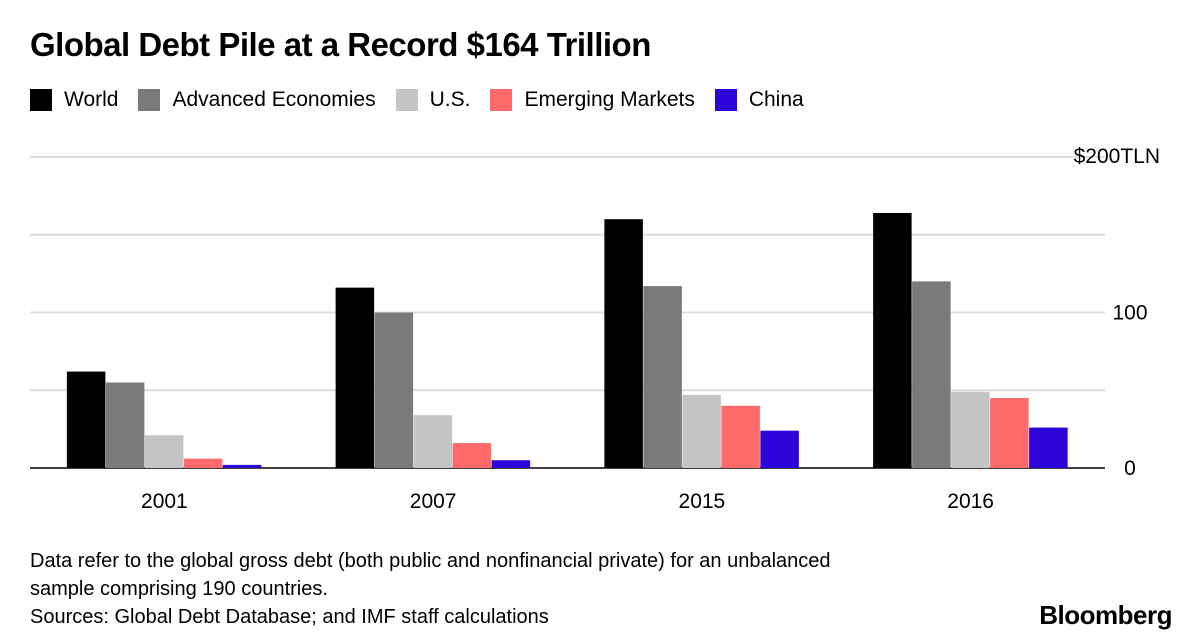 Image resolution: width=1200 pixels, height=643 pixels. What do you see at coordinates (274, 99) in the screenshot?
I see `legend-label: Advanced Economies` at bounding box center [274, 99].